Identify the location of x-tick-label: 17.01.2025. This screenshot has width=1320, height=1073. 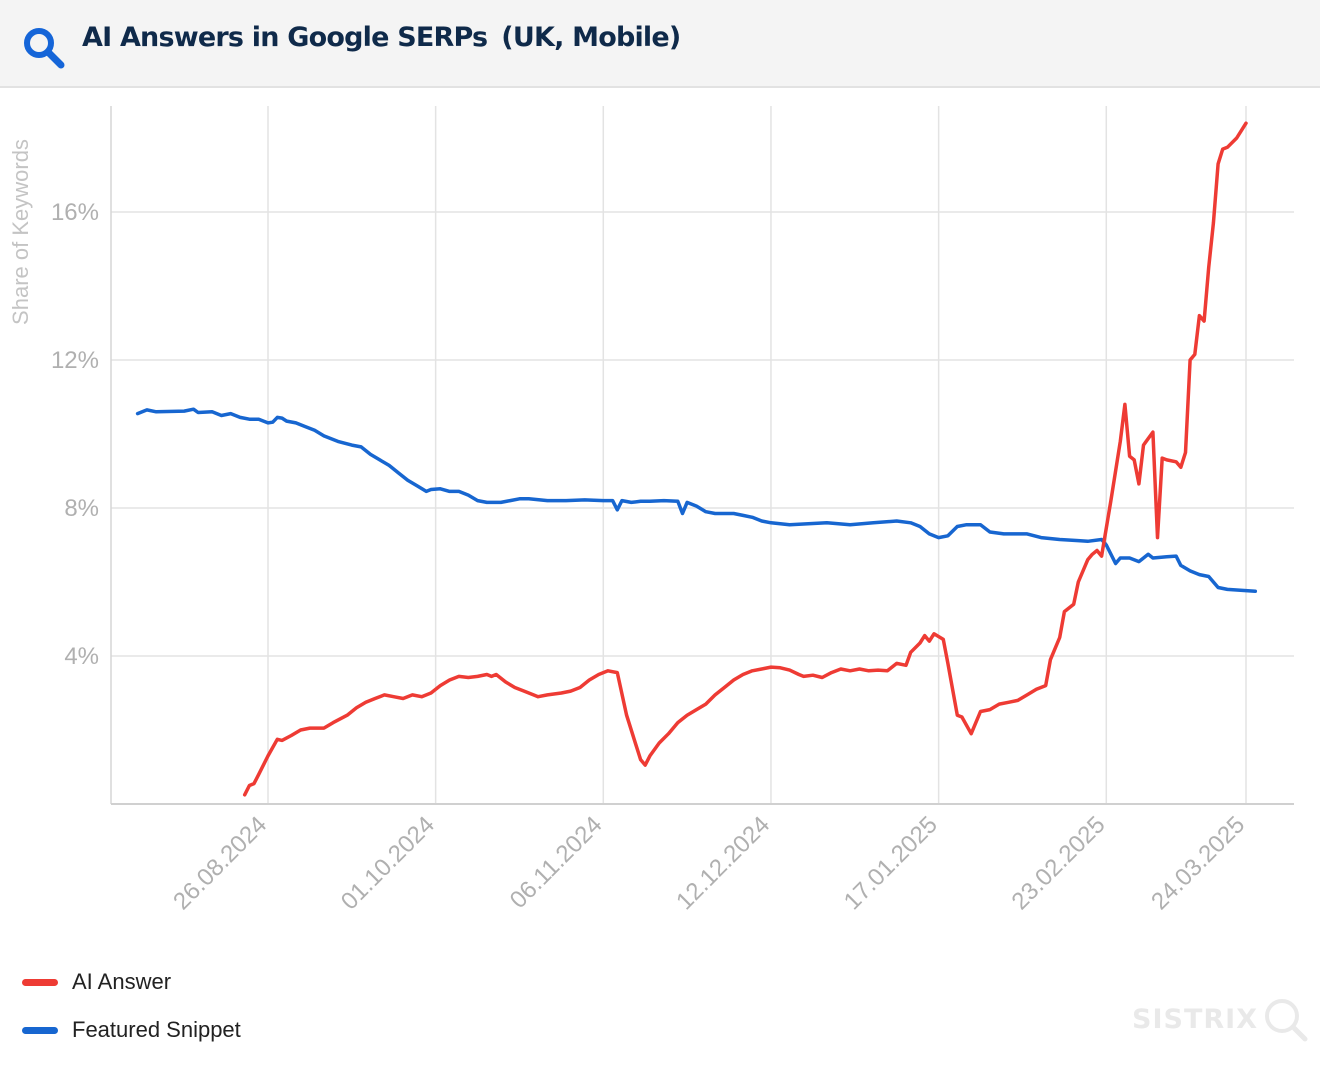
(891, 863).